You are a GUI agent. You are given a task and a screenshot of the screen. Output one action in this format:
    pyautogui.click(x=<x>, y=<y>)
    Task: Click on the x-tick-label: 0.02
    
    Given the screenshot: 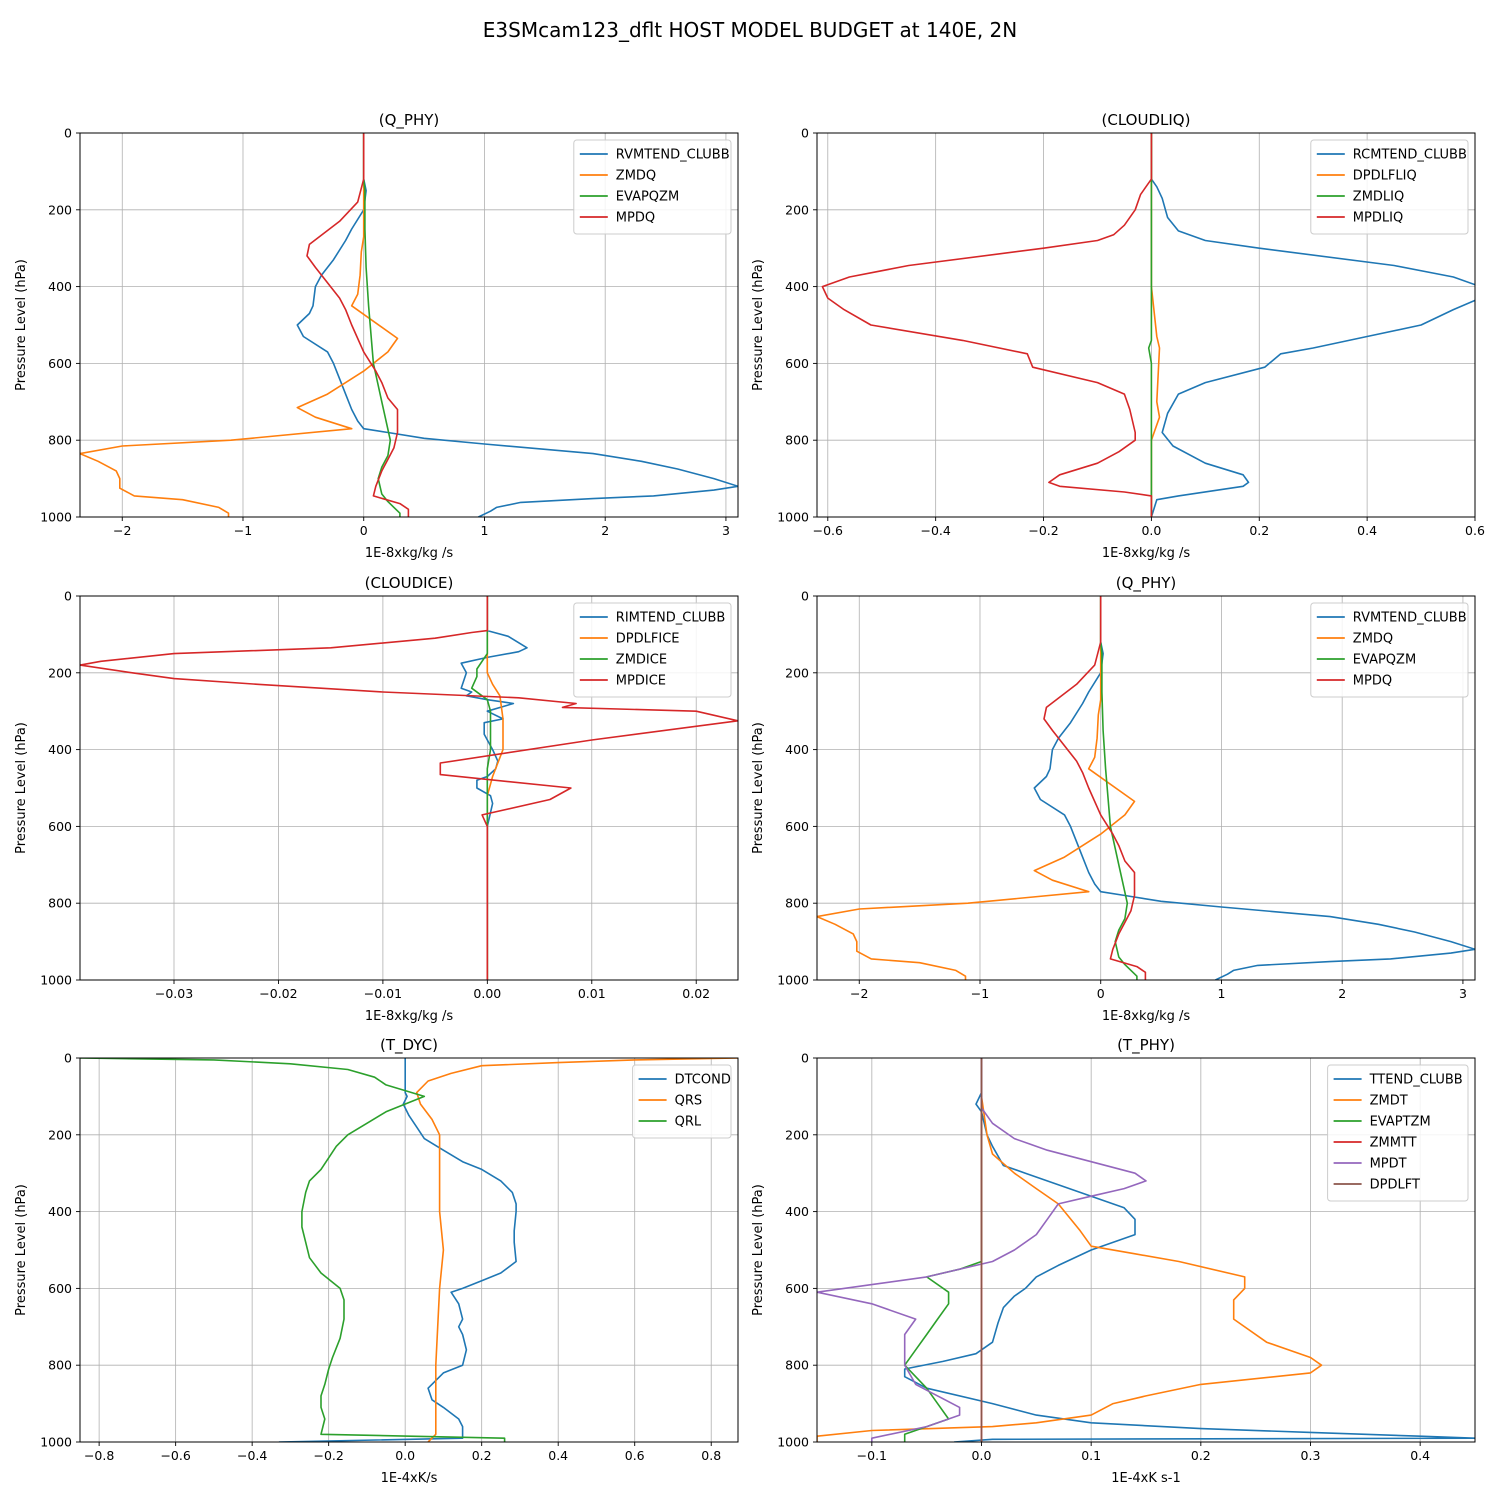 What is the action you would take?
    pyautogui.click(x=696, y=993)
    